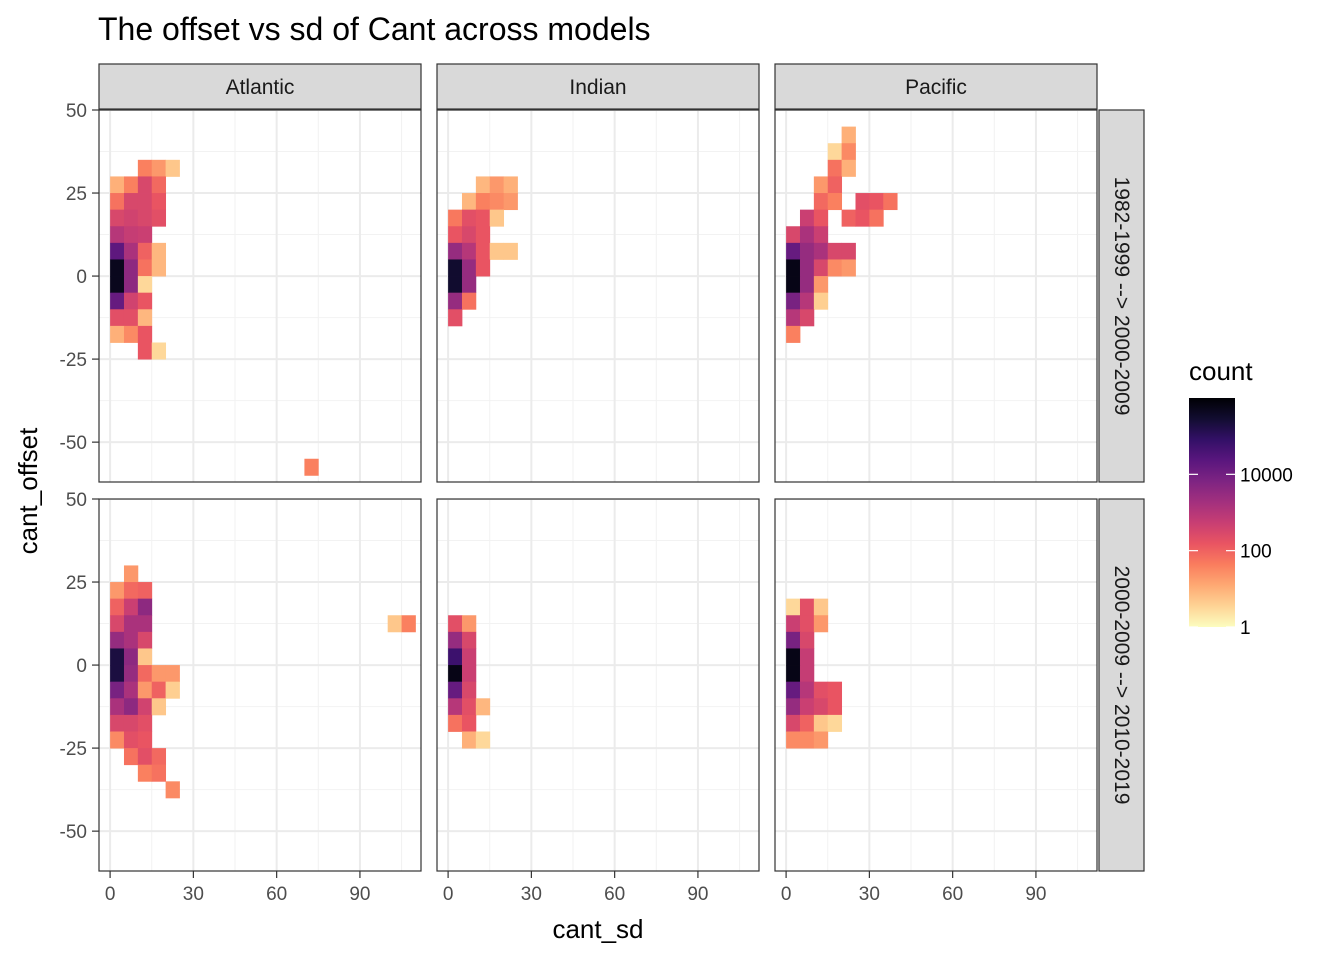 This screenshot has width=1344, height=960. I want to click on column-strip-atlantic, so click(260, 86).